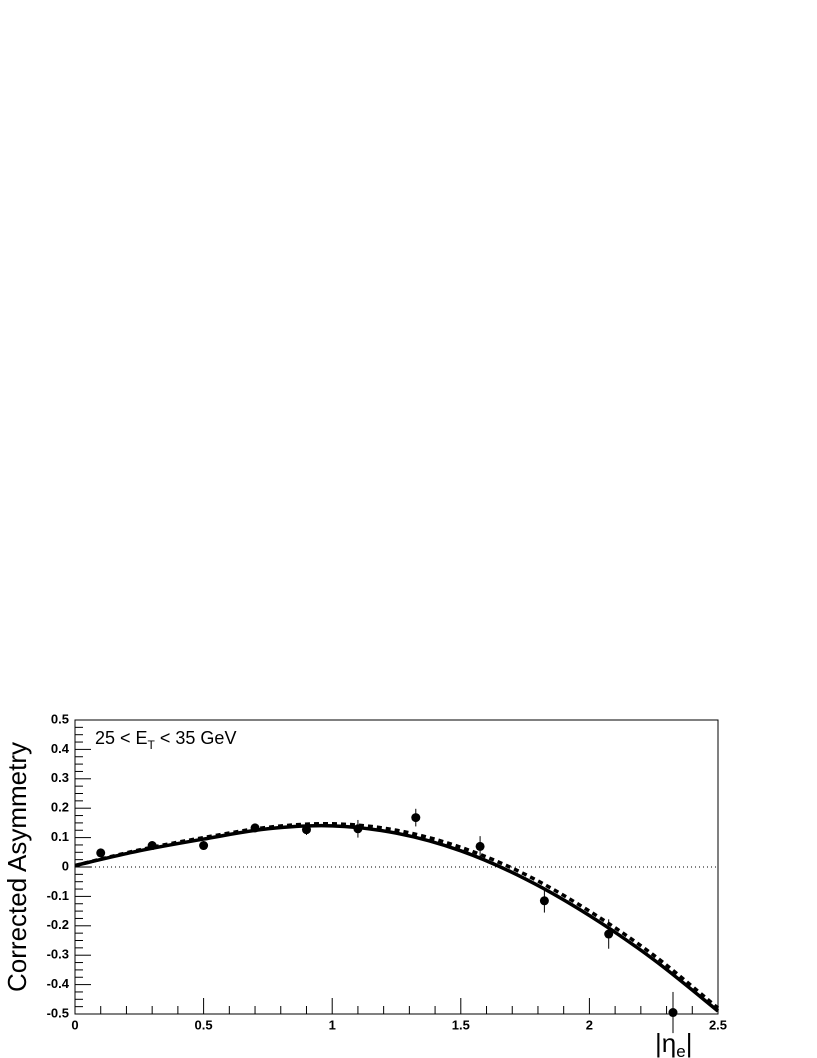  What do you see at coordinates (60, 748) in the screenshot?
I see `y-tick-label: 0.4` at bounding box center [60, 748].